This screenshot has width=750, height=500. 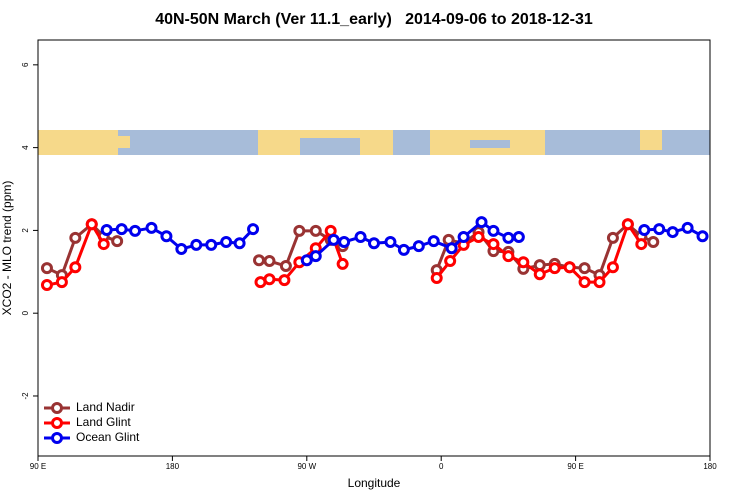 I want to click on legend-label: Land Glint, so click(x=103, y=422).